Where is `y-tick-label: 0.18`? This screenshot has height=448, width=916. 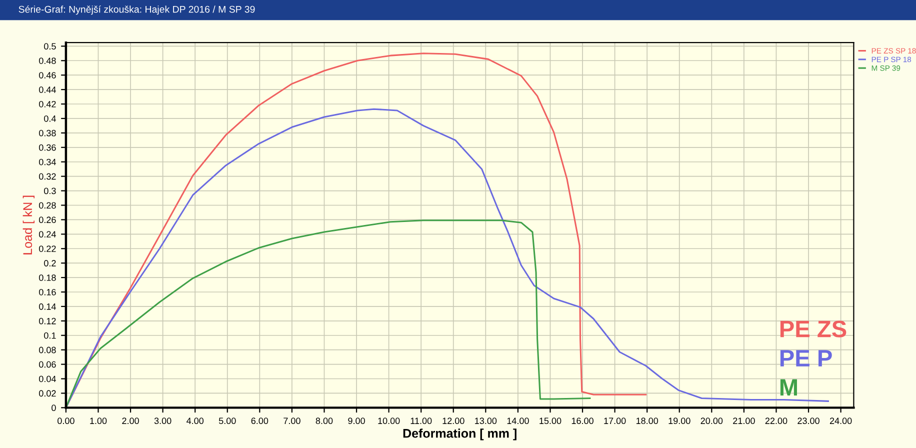 y-tick-label: 0.18 is located at coordinates (47, 277).